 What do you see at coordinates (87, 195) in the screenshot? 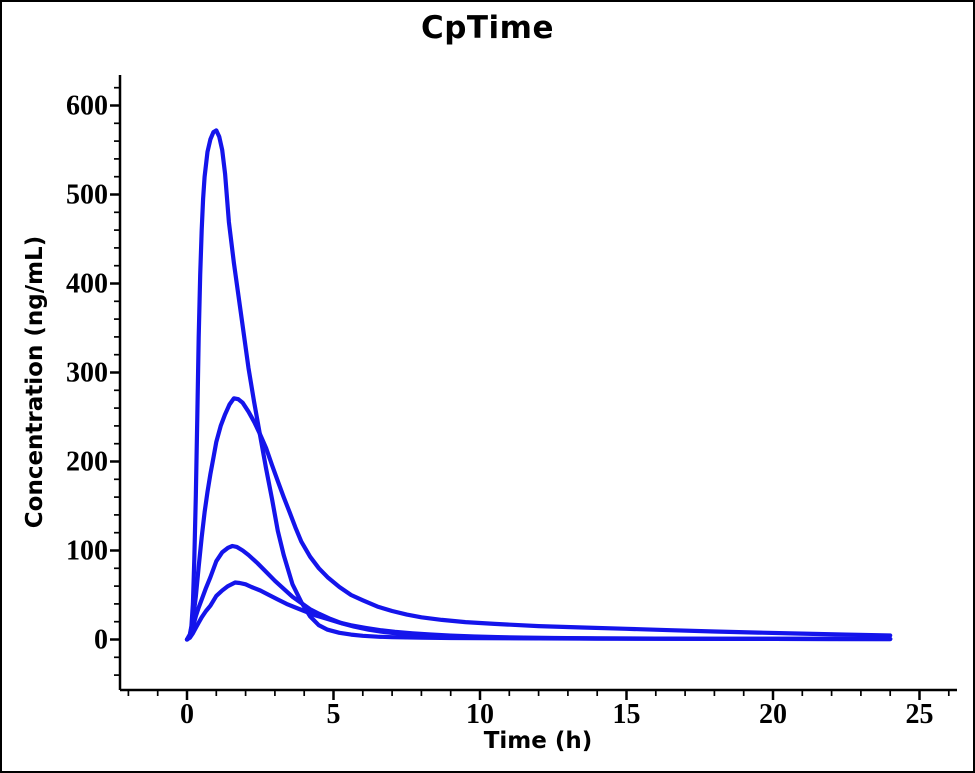
I see `y-tick-label: 500` at bounding box center [87, 195].